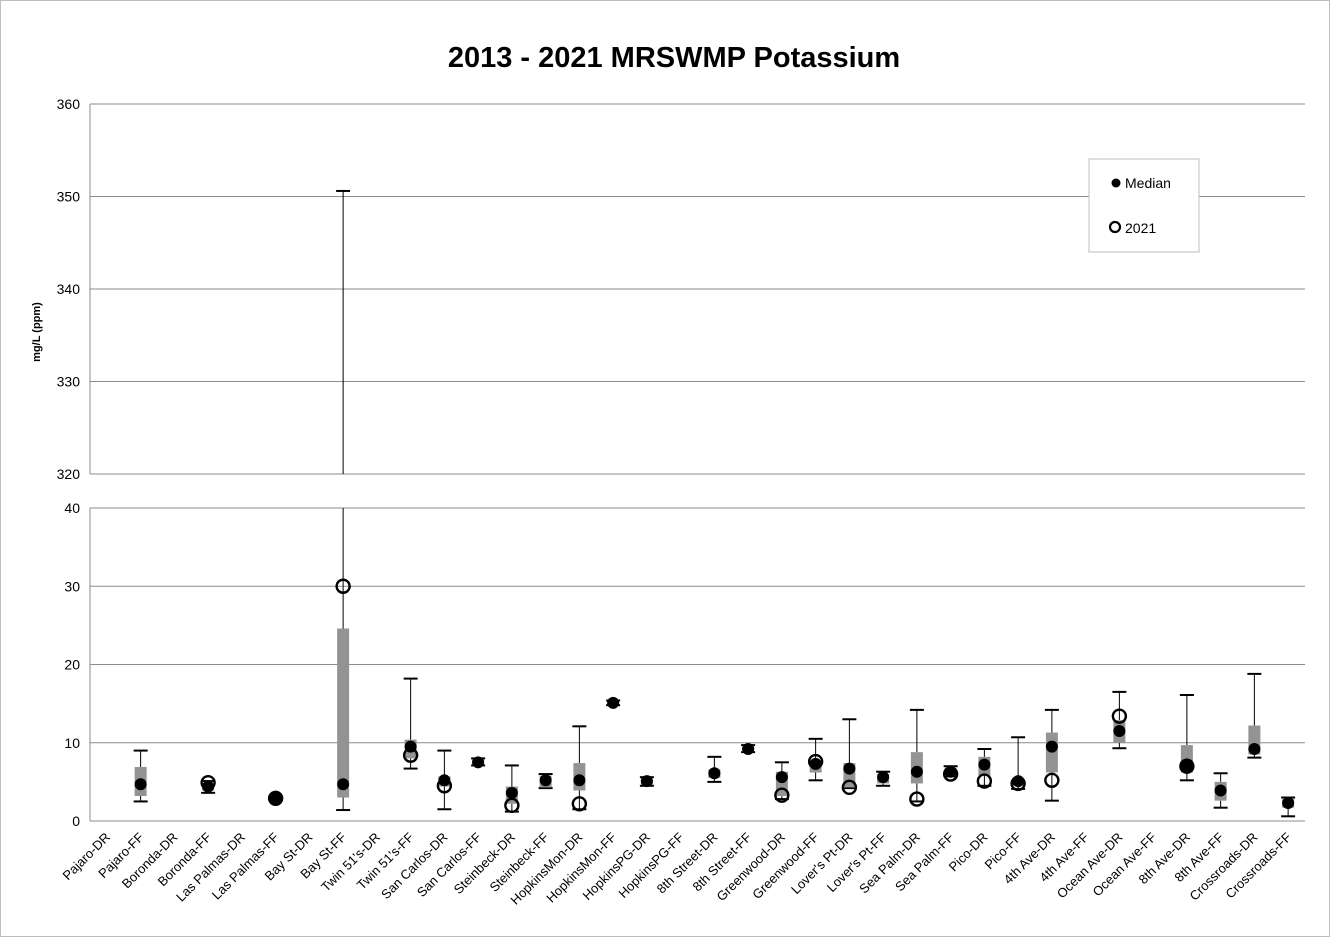  I want to click on lower-tick-label: 10, so click(72, 743).